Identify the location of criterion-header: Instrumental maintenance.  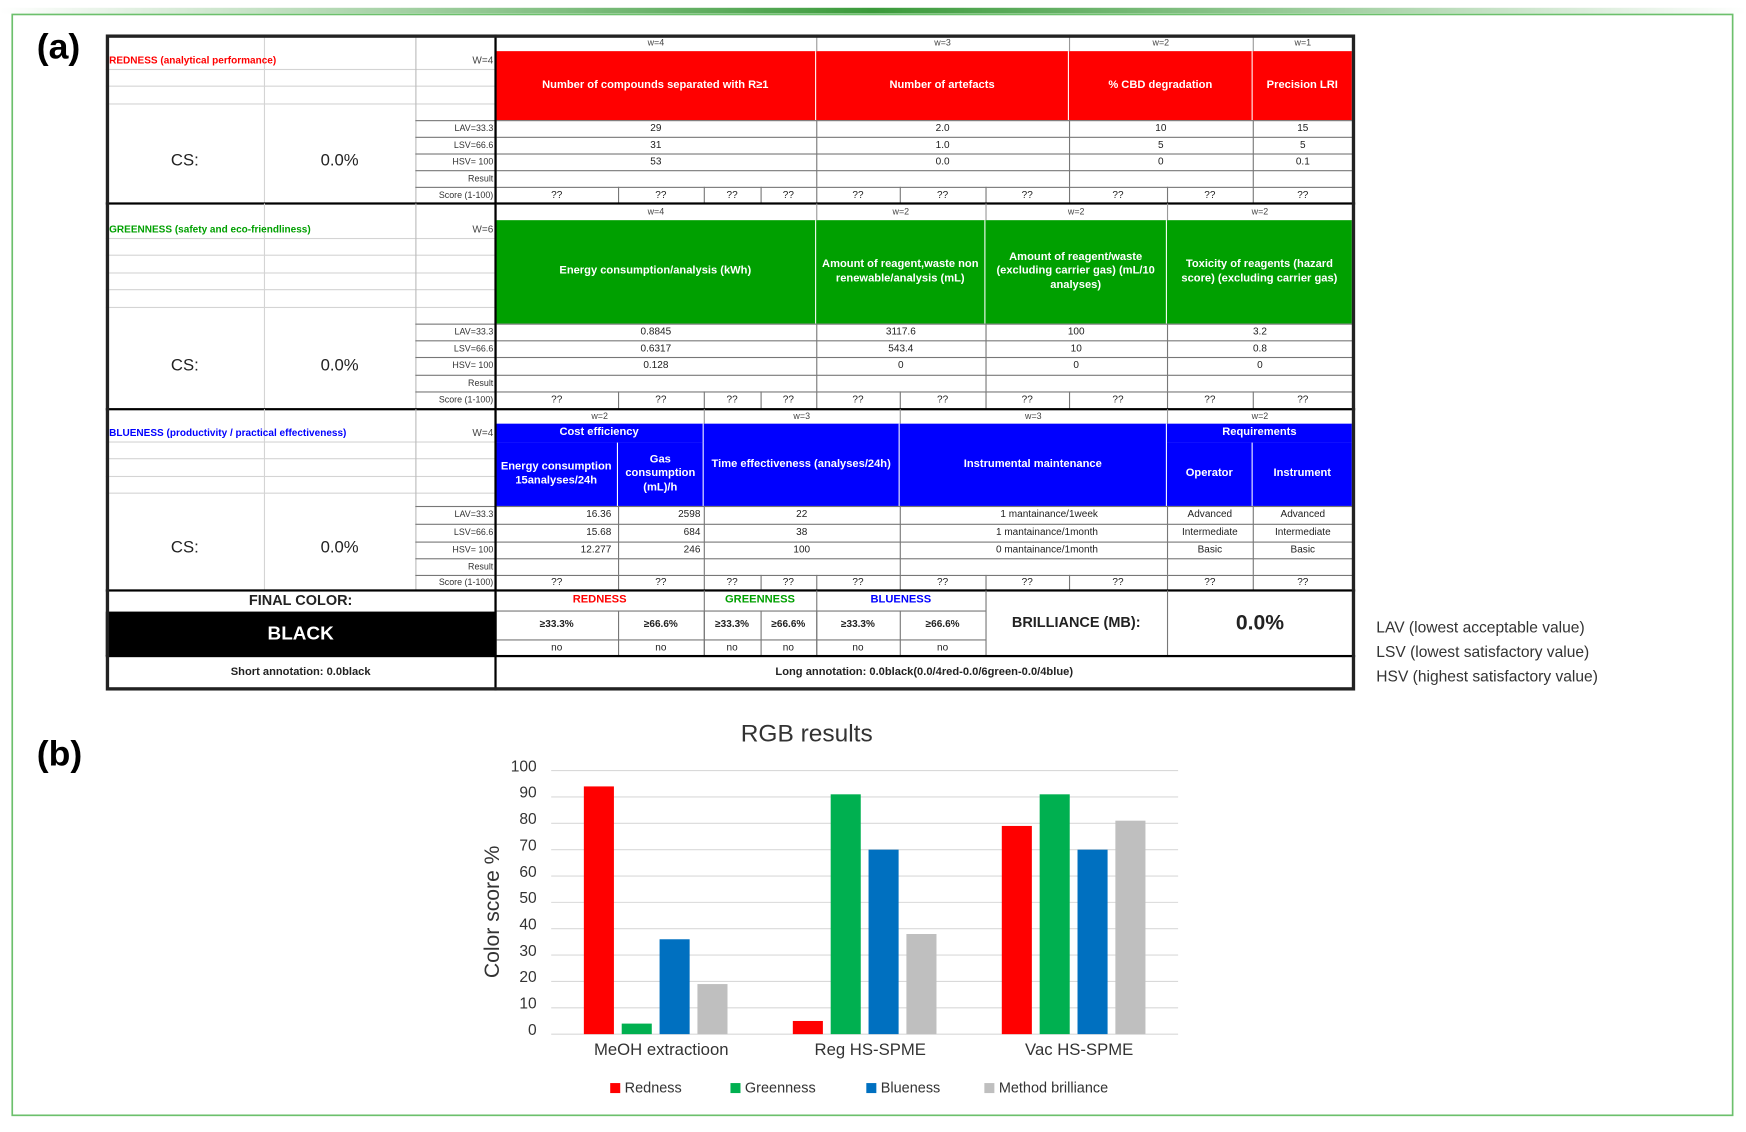
(1033, 464).